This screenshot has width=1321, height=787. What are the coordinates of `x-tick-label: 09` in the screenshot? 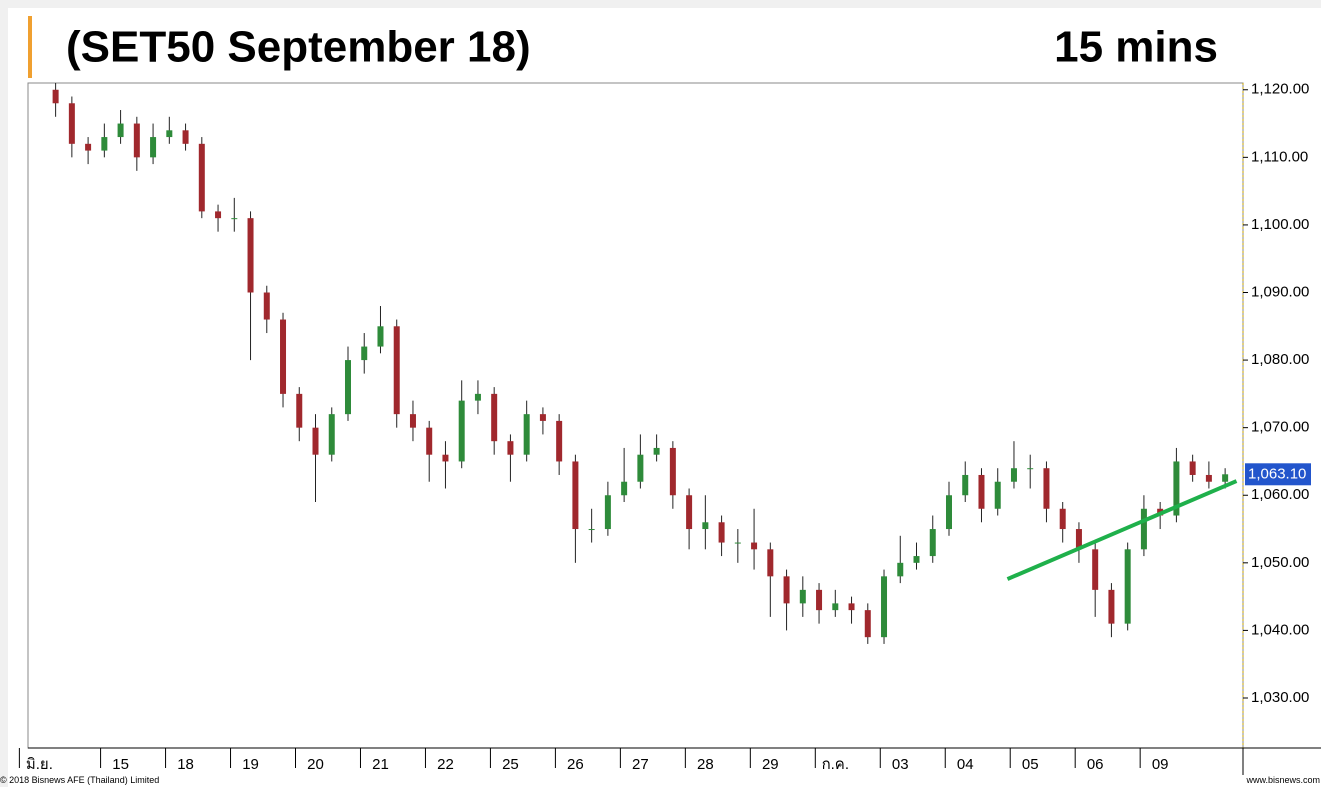 It's located at (1160, 764).